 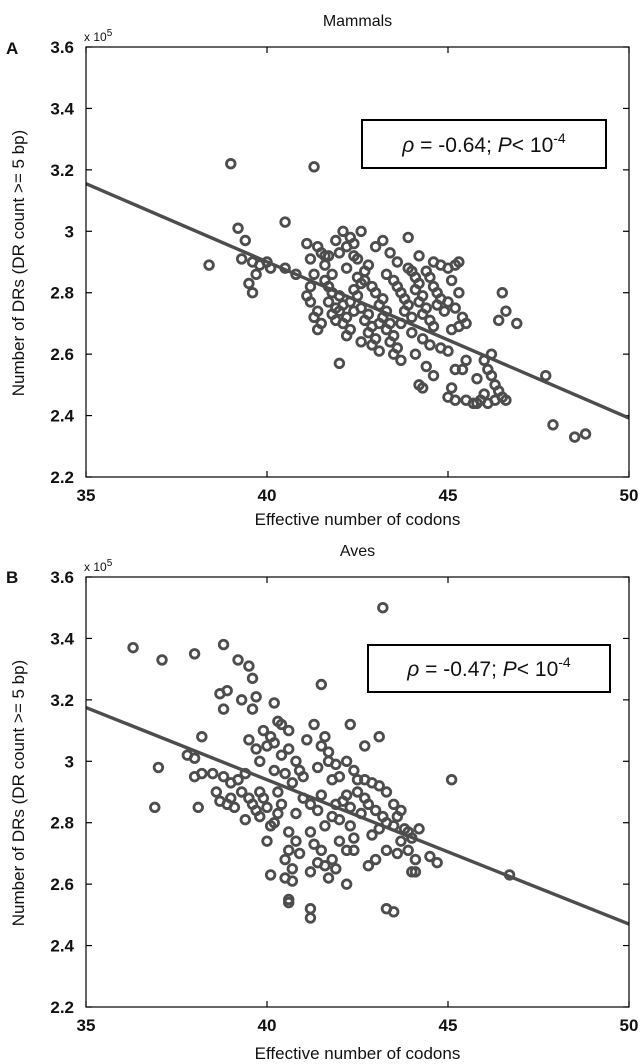 I want to click on panel-b-y-multiplier-base: x 10, so click(x=95, y=567).